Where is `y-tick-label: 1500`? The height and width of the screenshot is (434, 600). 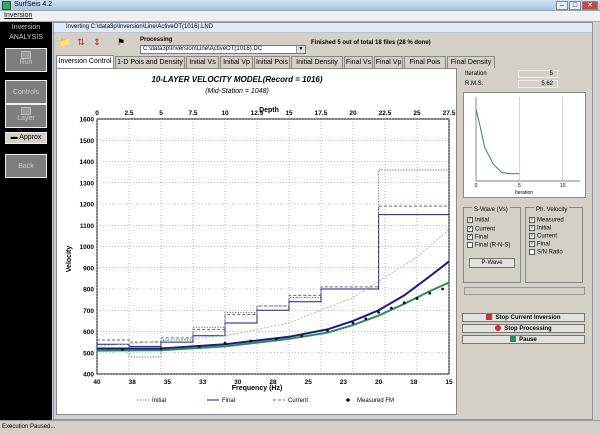 y-tick-label: 1500 is located at coordinates (87, 141).